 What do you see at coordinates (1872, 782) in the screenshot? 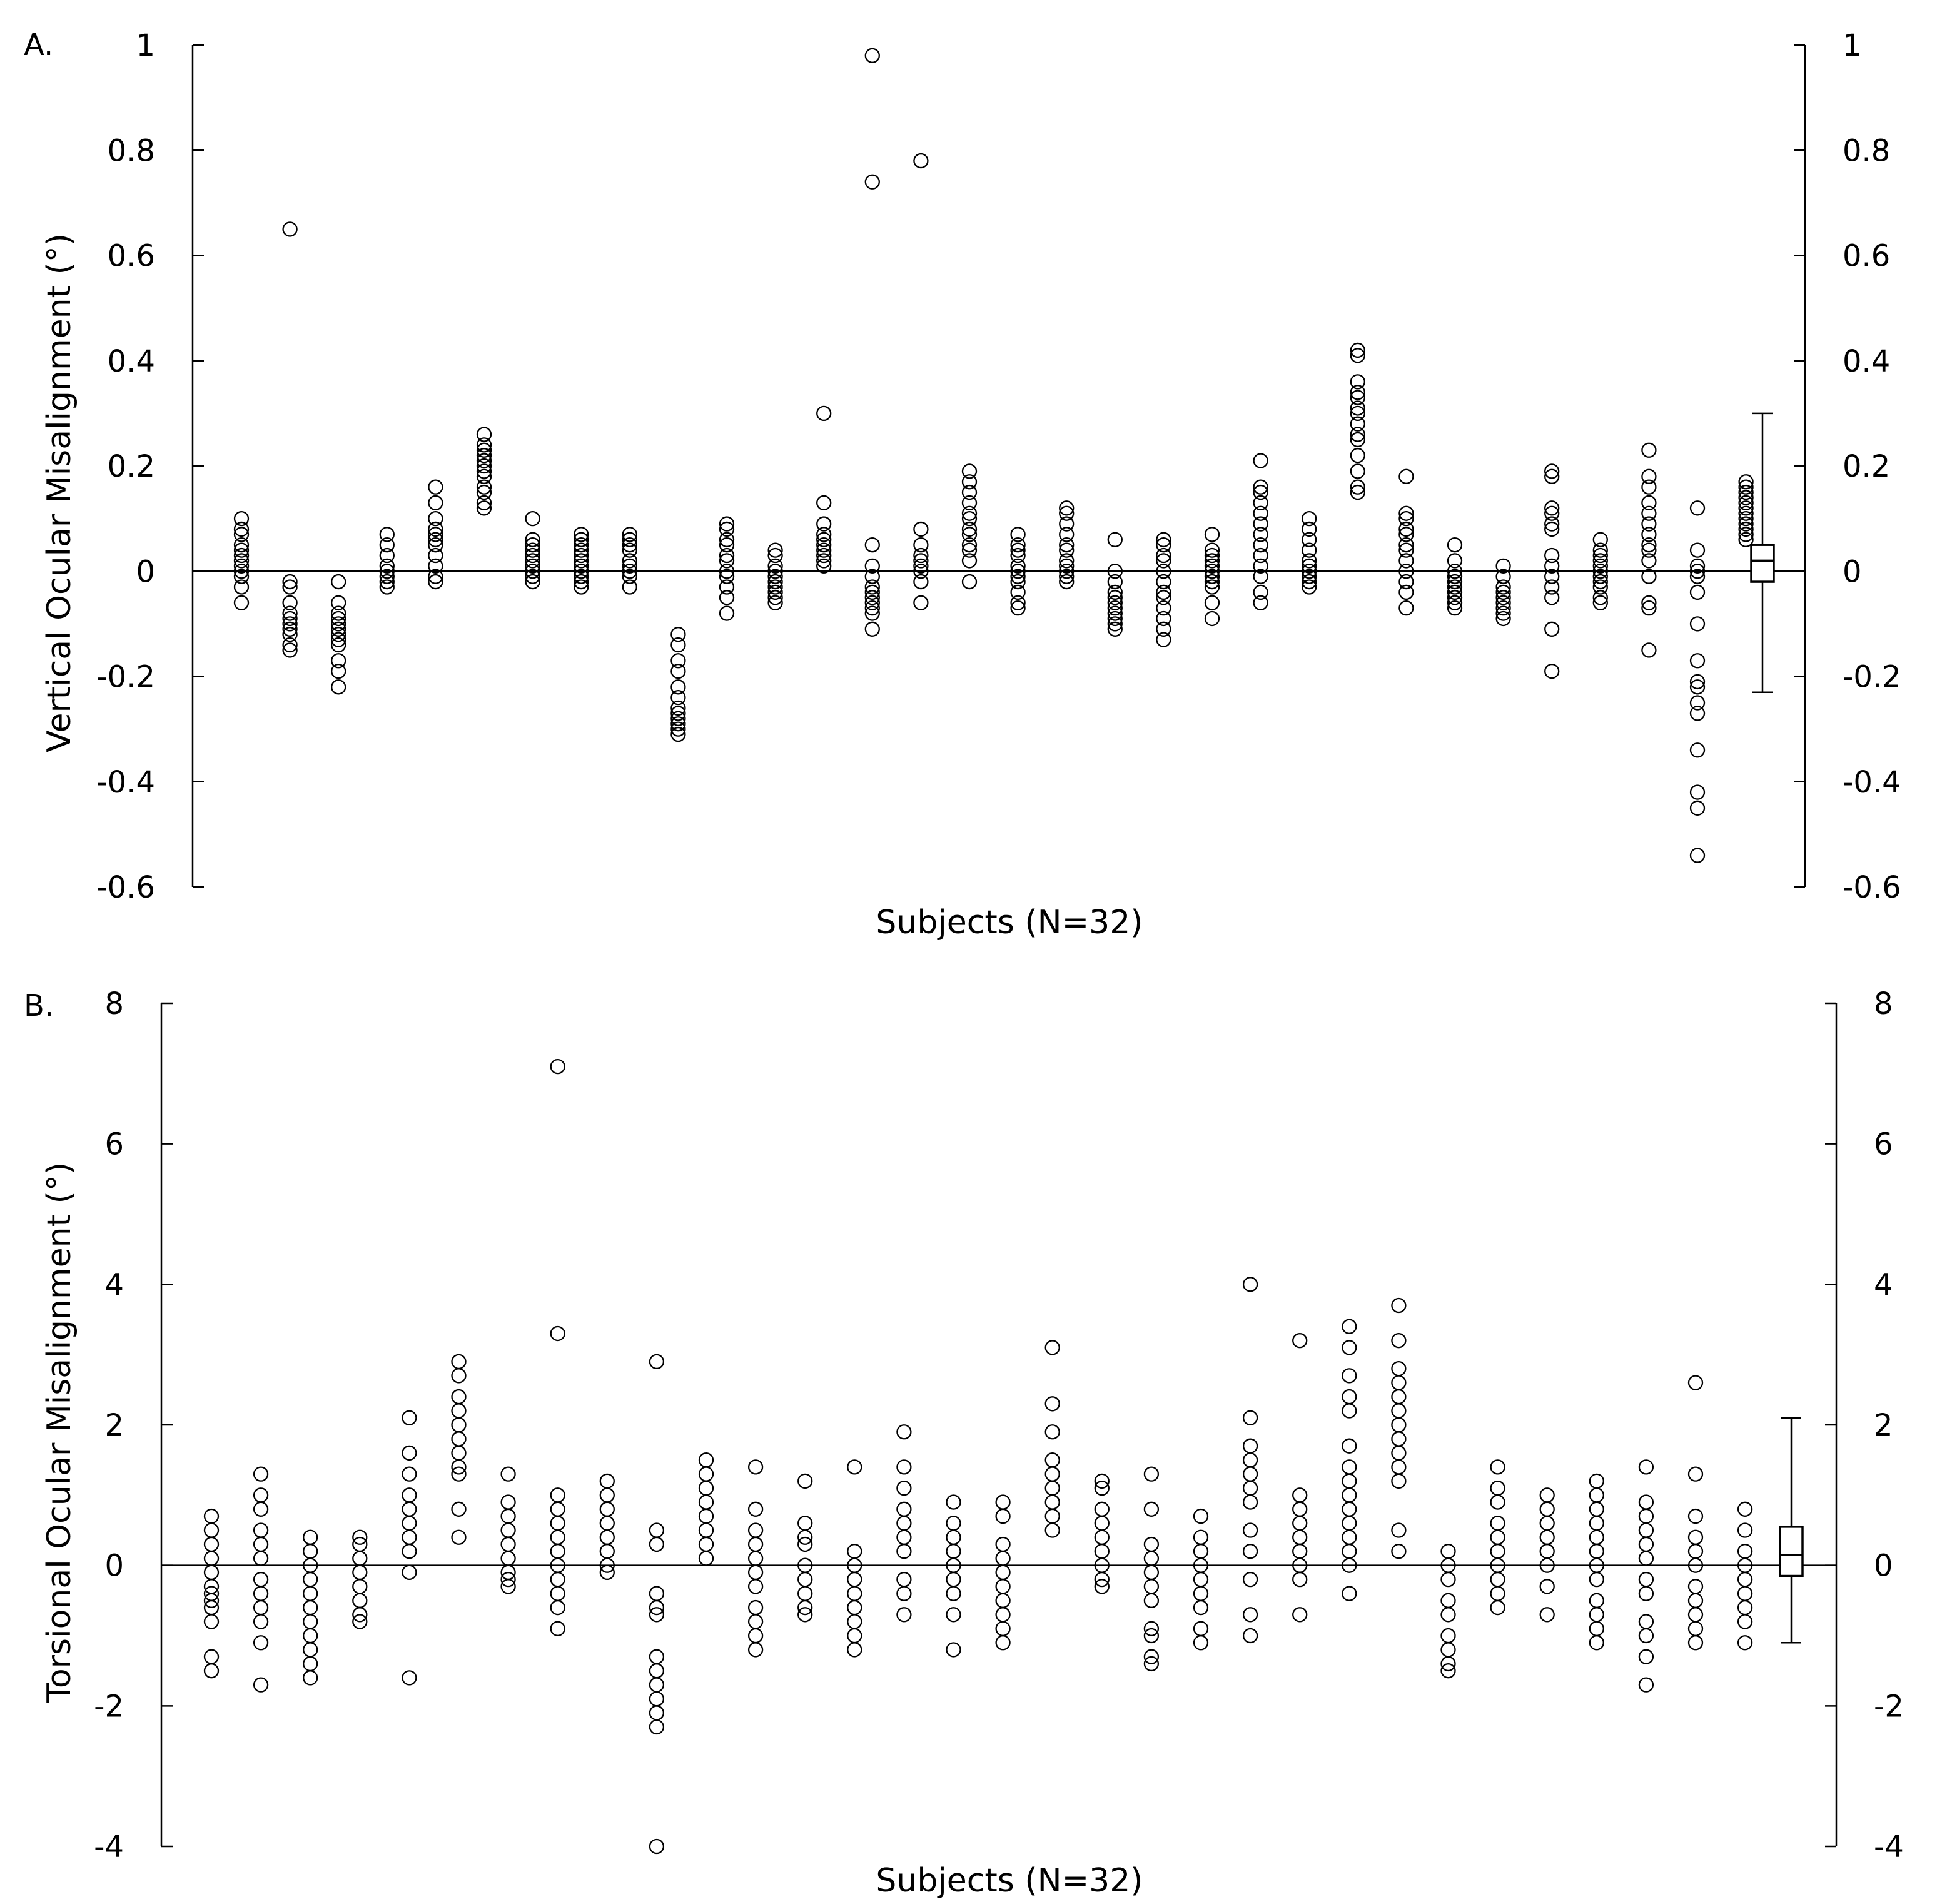
I see `right-tick-label: -0.4` at bounding box center [1872, 782].